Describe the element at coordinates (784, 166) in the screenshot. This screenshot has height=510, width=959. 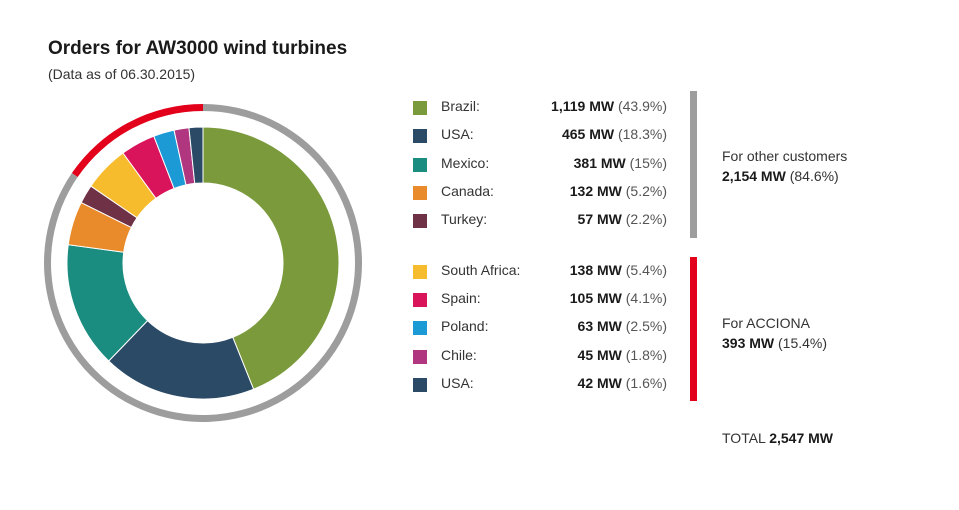
I see `group-other-customers: For other customers 2,154 MW (84.6%)` at that location.